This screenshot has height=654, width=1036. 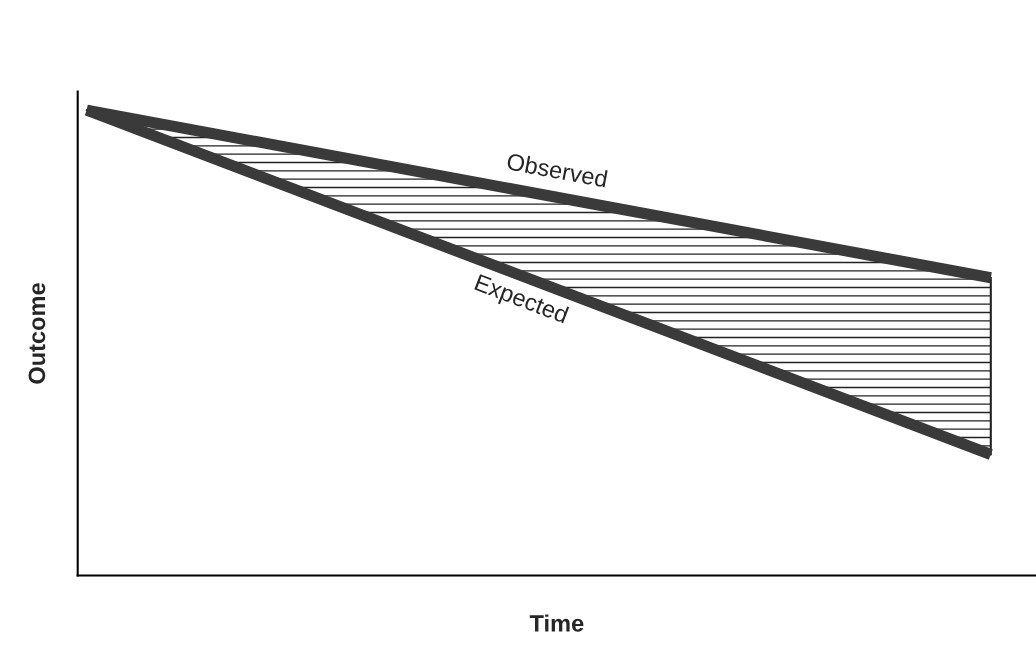 What do you see at coordinates (37, 333) in the screenshot?
I see `y-axis-title: Outcome` at bounding box center [37, 333].